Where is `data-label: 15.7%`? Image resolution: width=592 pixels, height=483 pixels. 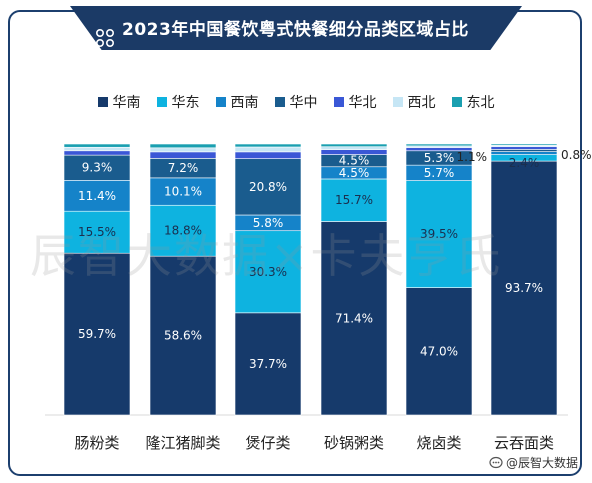 data-label: 15.7% is located at coordinates (354, 200).